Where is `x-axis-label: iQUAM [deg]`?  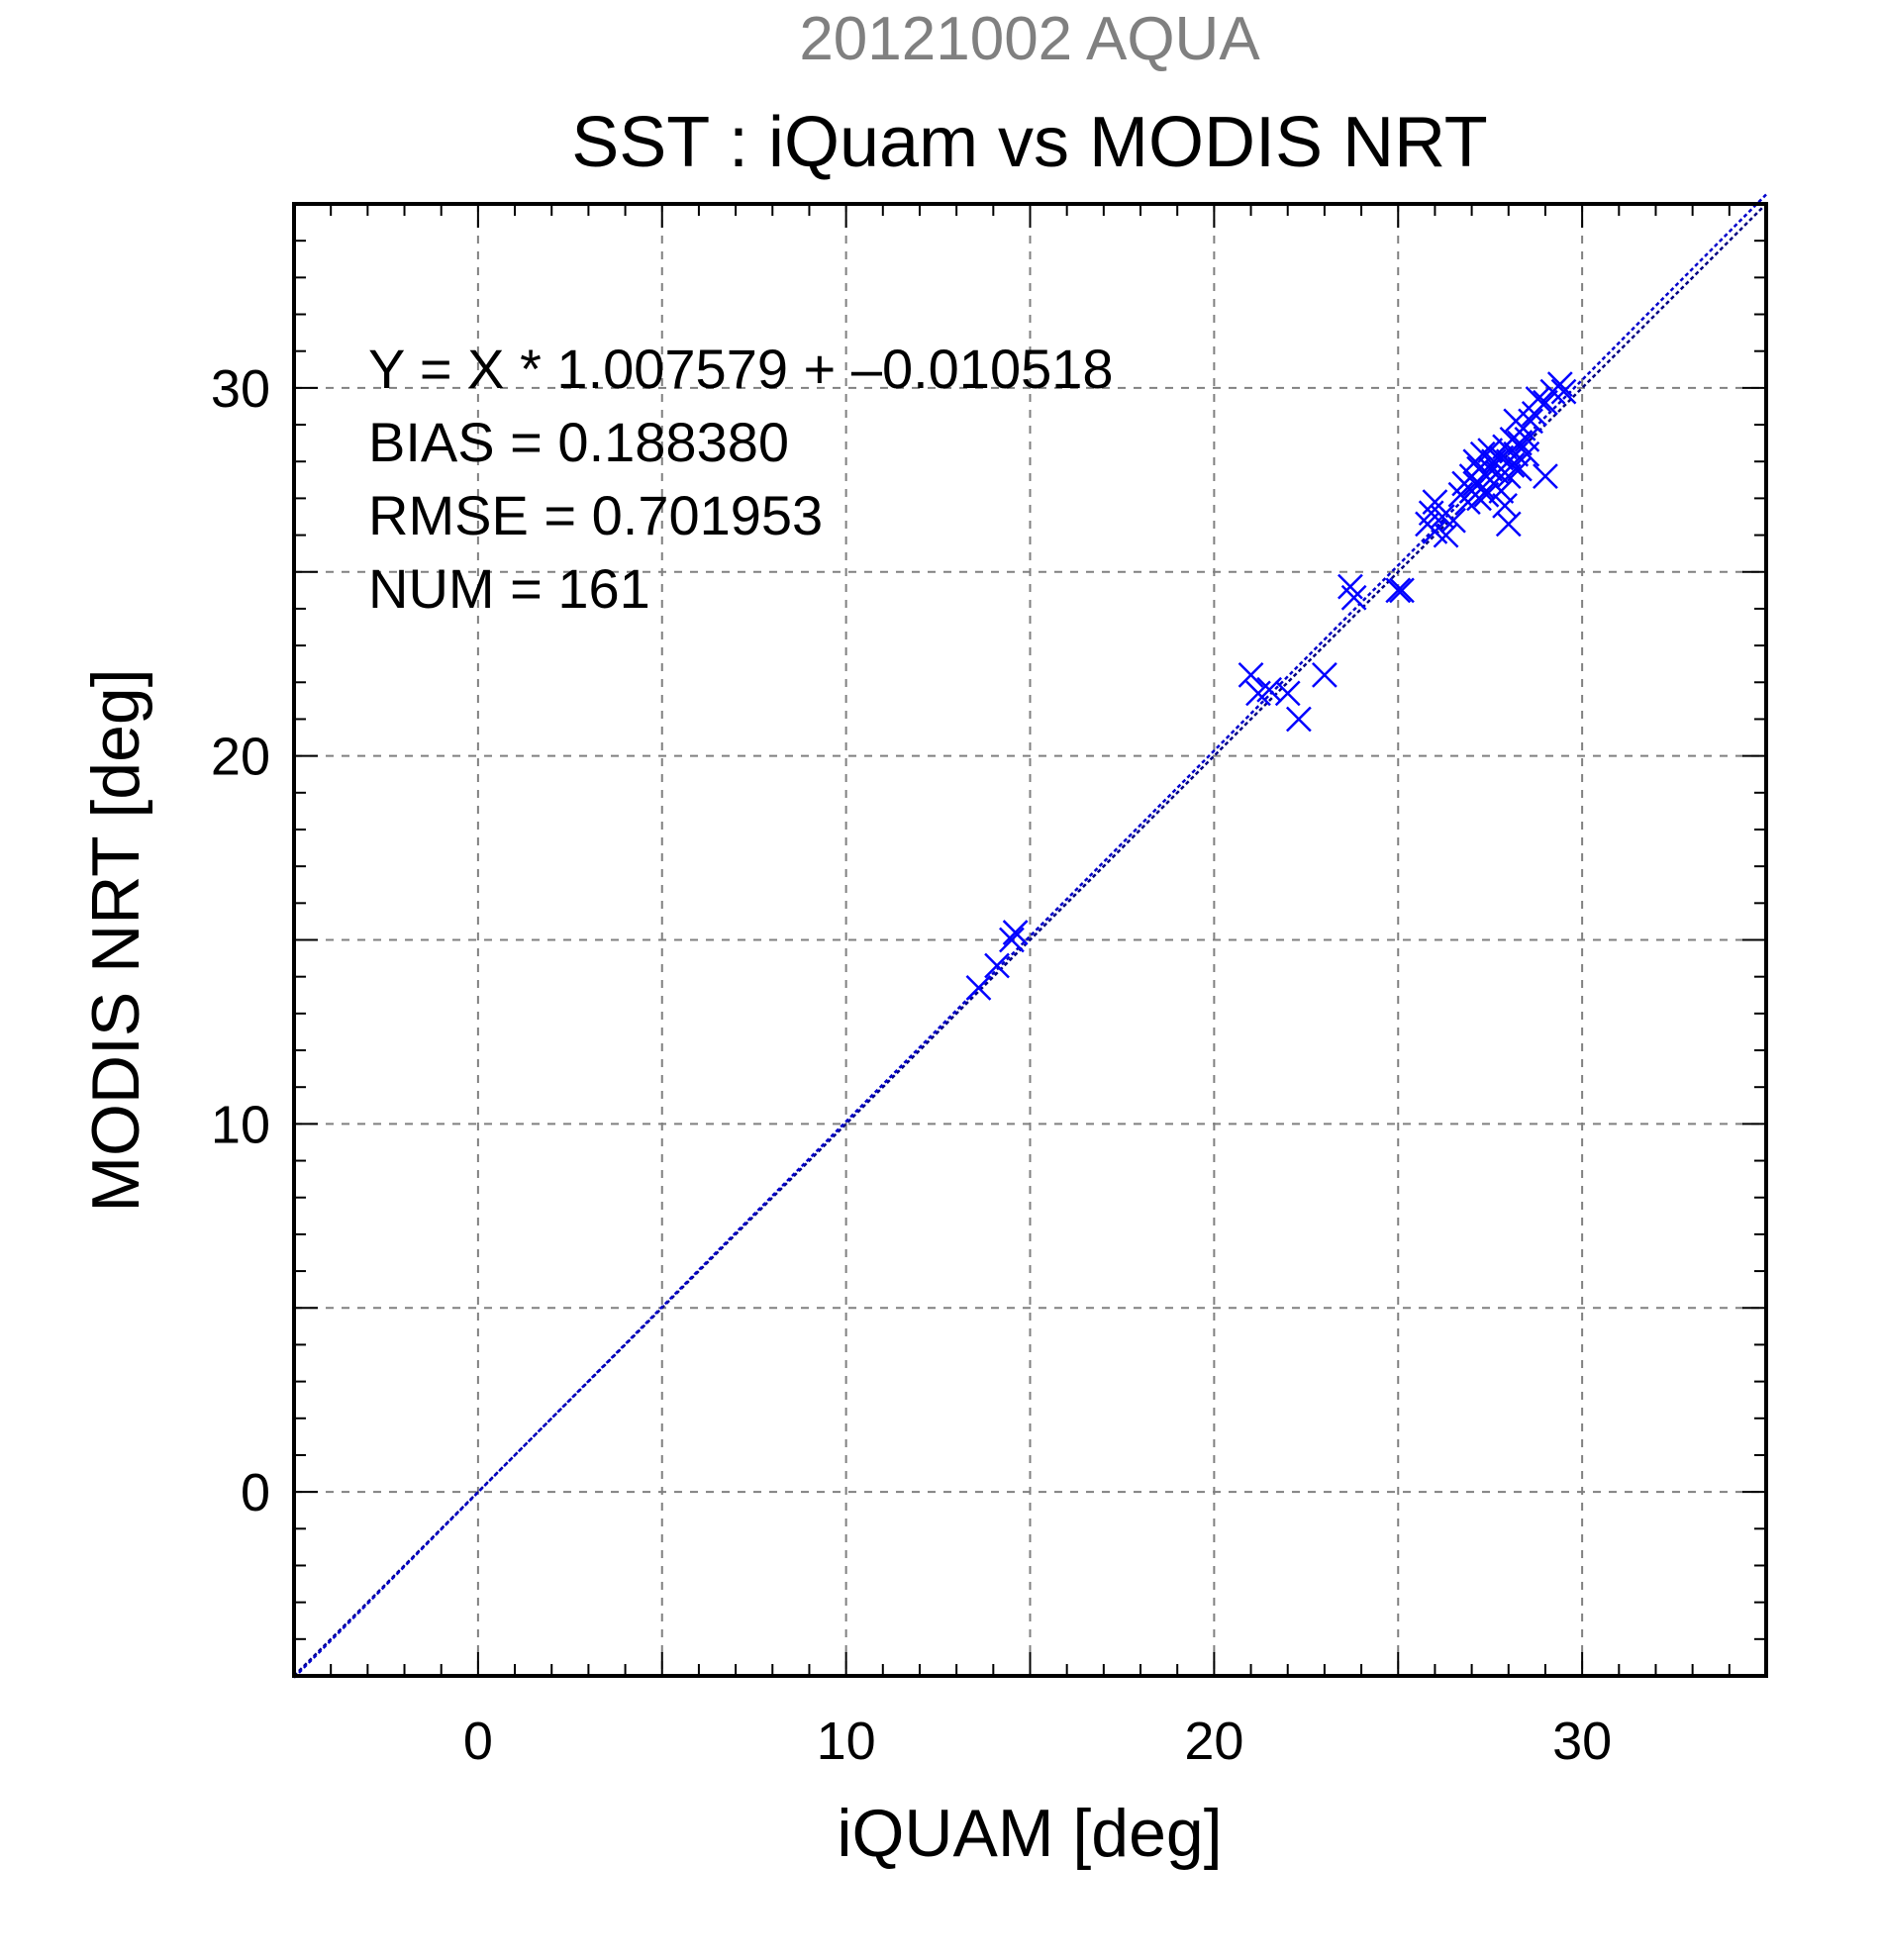
x-axis-label: iQUAM [deg] is located at coordinates (1030, 1833).